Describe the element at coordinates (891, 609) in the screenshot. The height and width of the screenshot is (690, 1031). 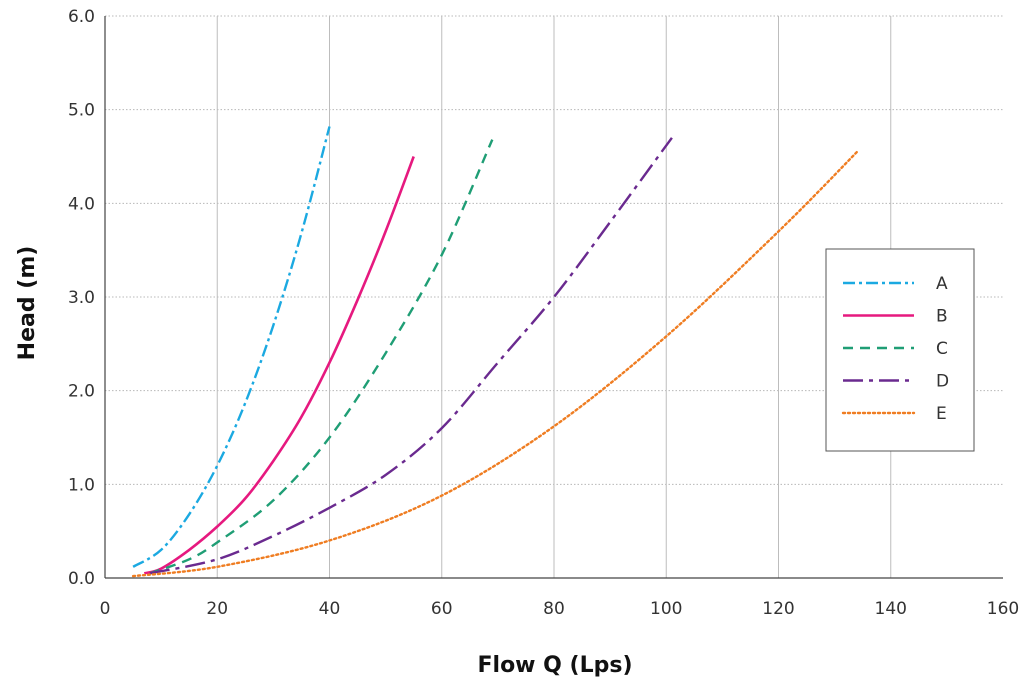
I see `x-tick-label: 140` at that location.